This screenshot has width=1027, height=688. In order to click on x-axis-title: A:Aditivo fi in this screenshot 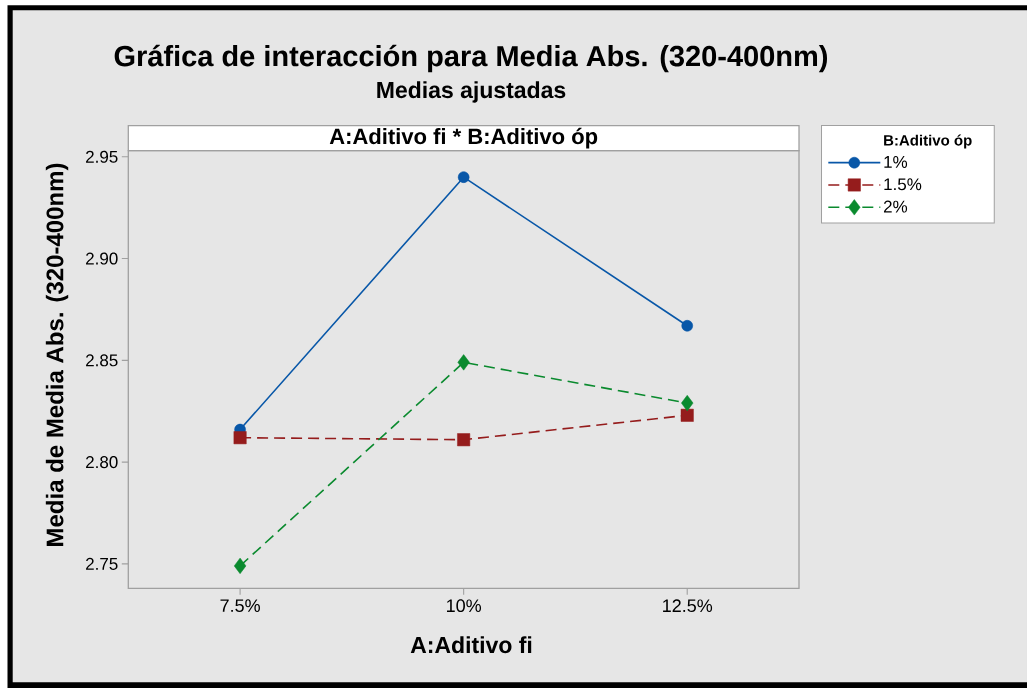, I will do `click(471, 645)`.